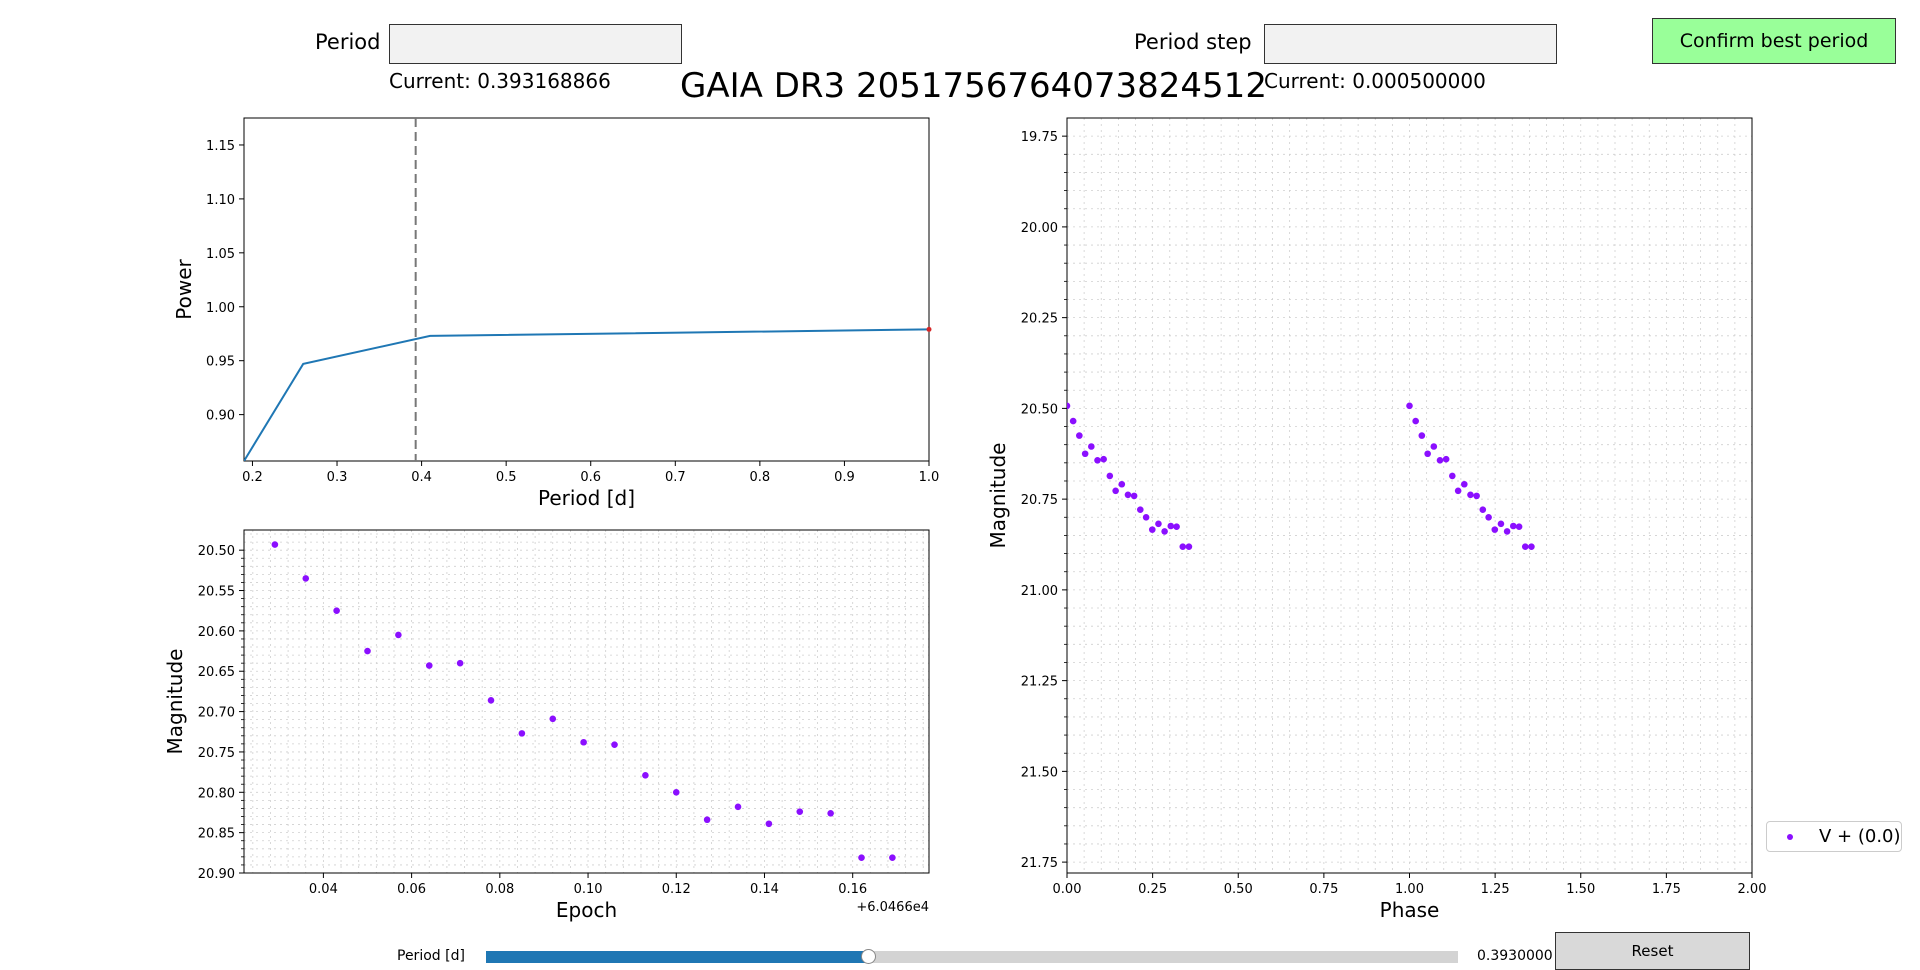  I want to click on y-tick-label: 20.25, so click(1039, 319).